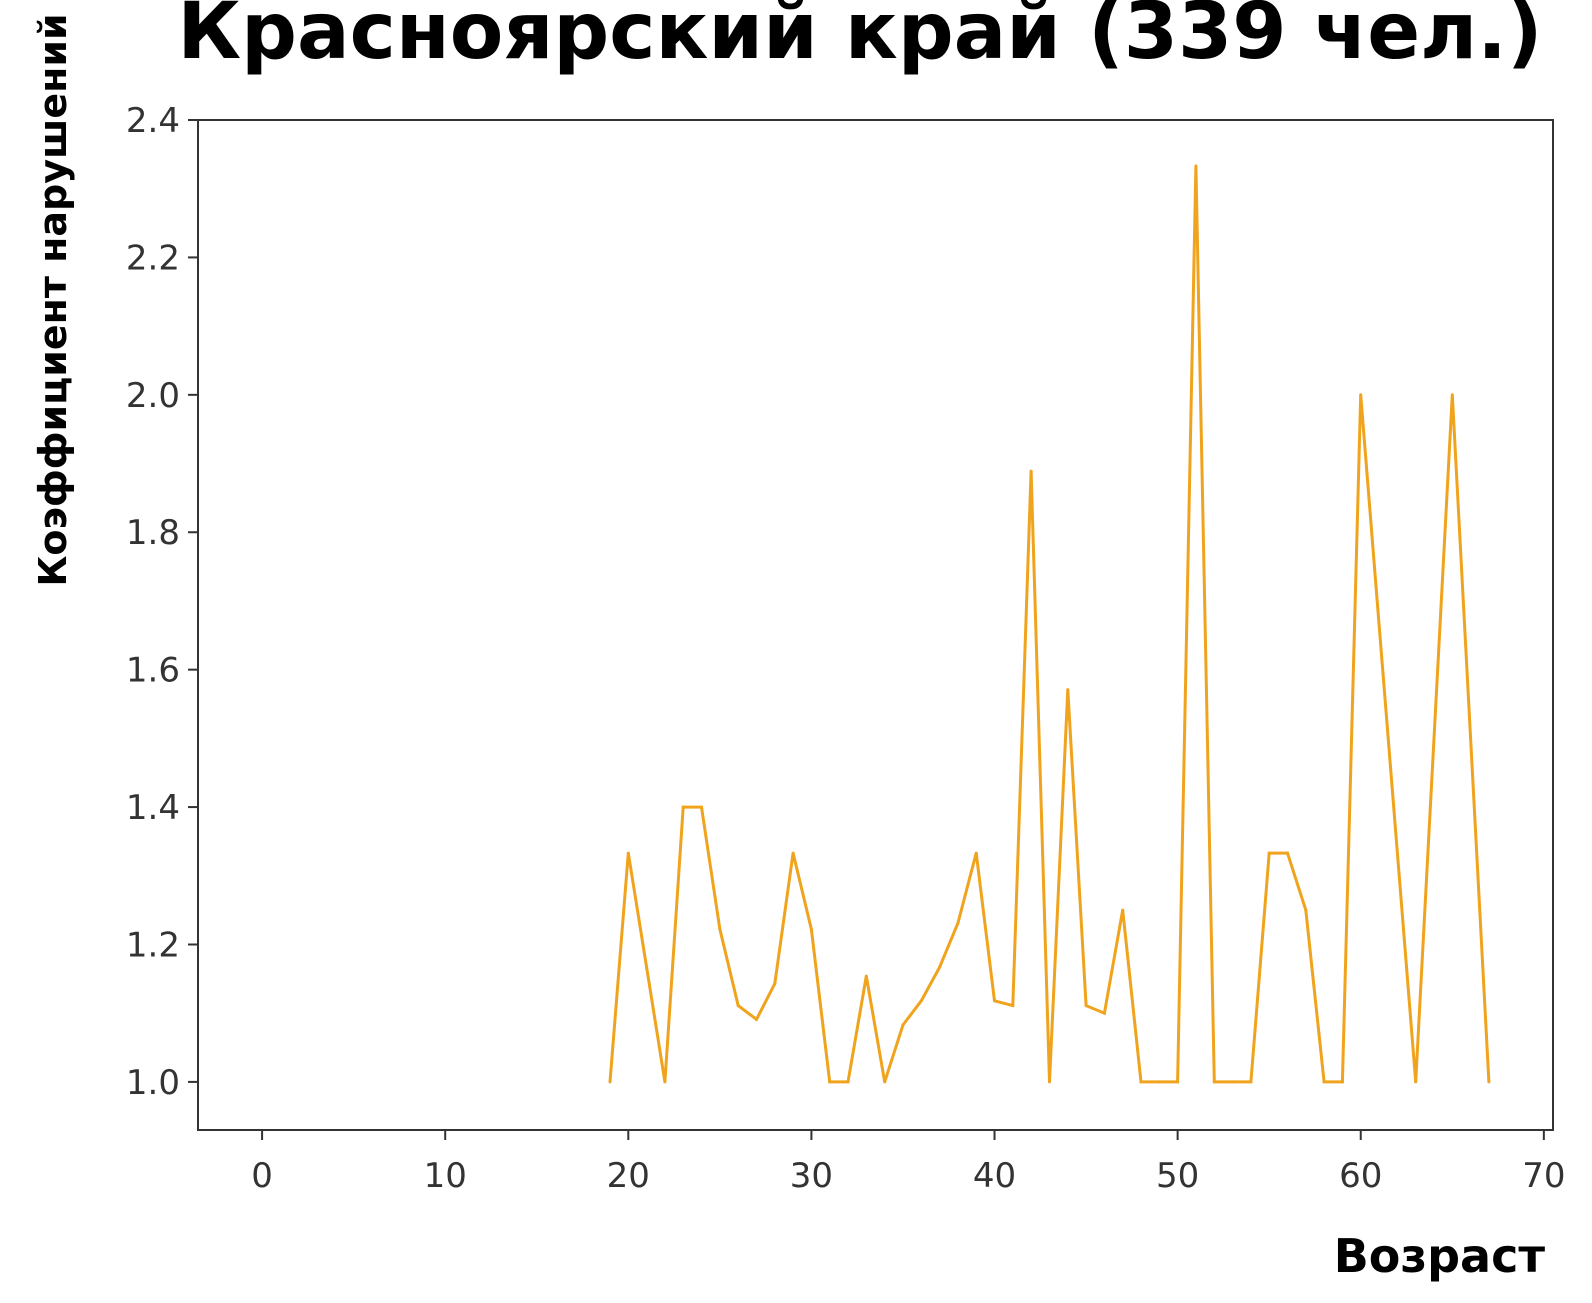 The height and width of the screenshot is (1303, 1592). I want to click on y-tick-label: 2.2, so click(153, 258).